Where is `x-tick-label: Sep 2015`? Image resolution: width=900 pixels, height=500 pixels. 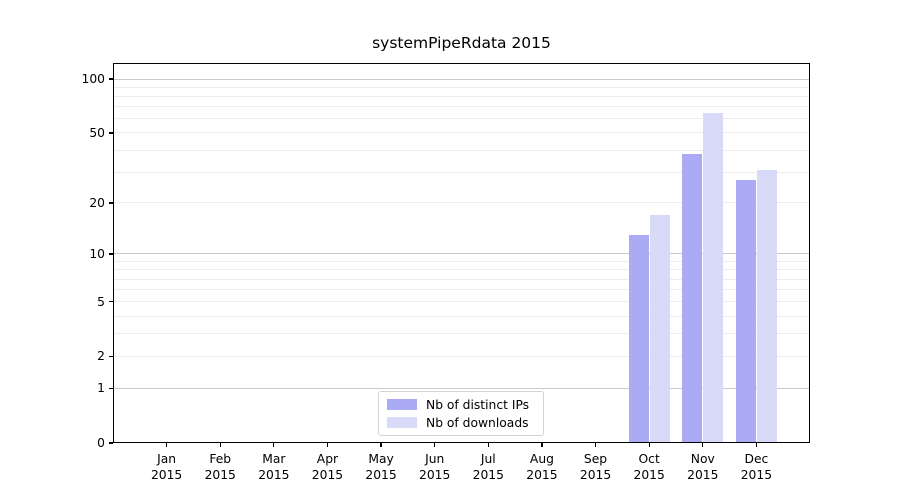
x-tick-label: Sep 2015 is located at coordinates (595, 467).